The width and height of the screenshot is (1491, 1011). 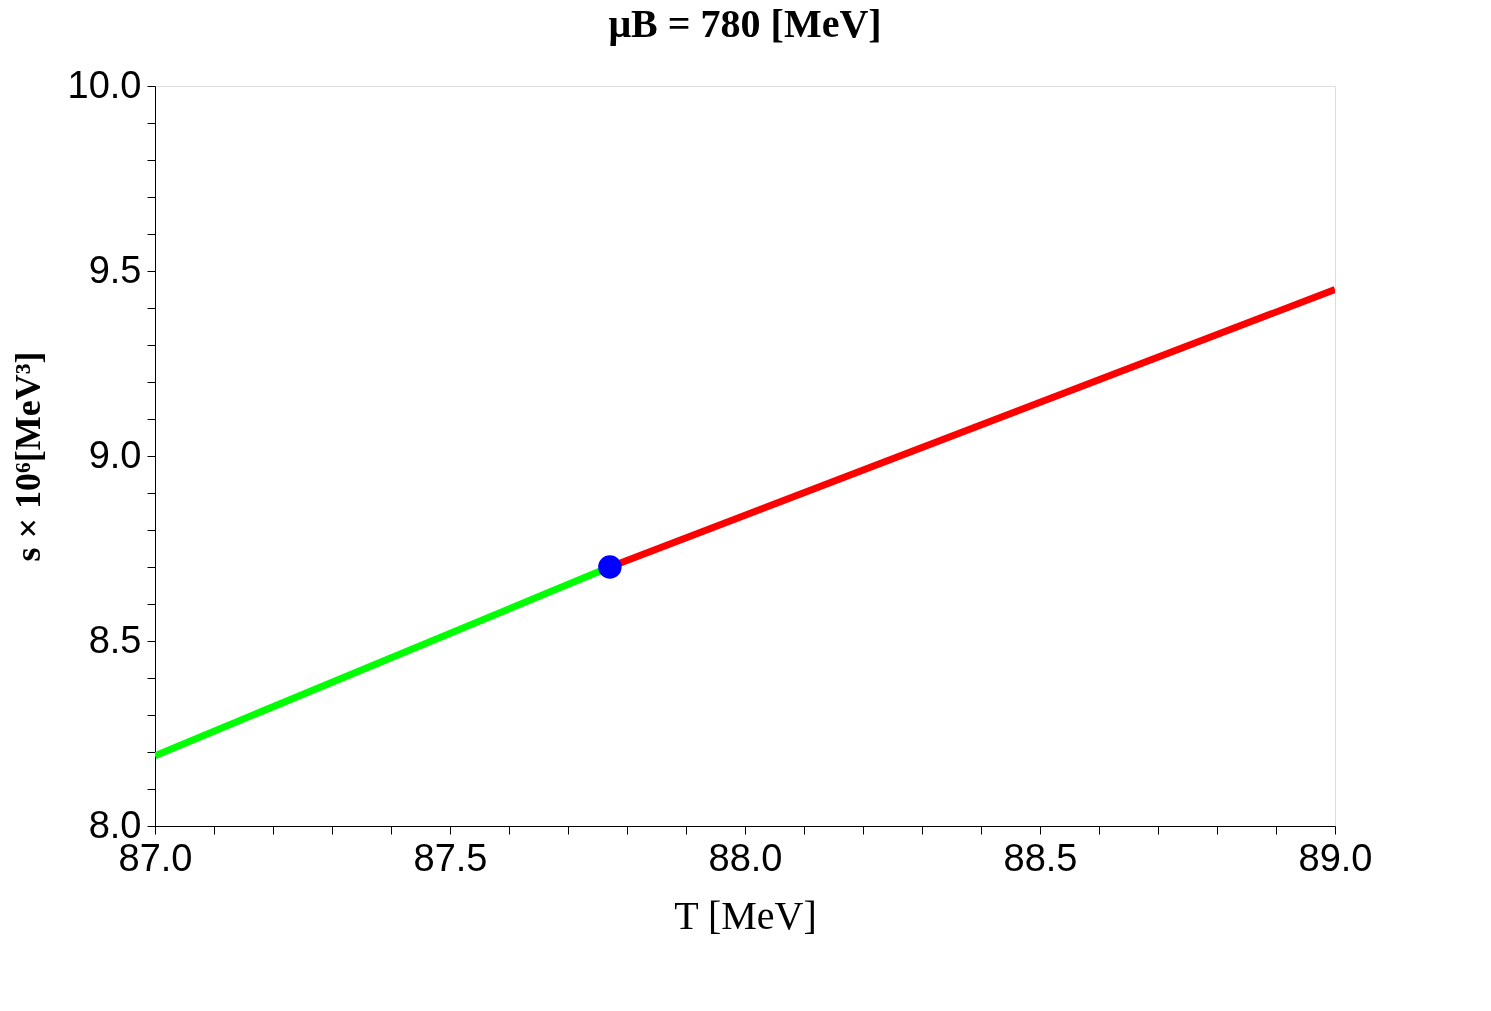 I want to click on x-axis-title: T [MeV], so click(x=745, y=915).